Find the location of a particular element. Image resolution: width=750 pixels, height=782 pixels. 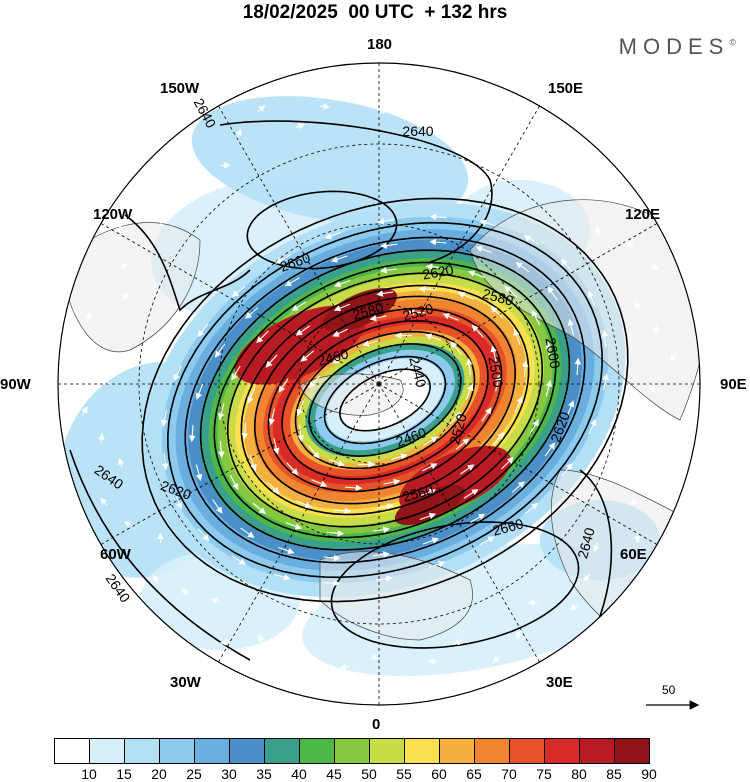

contour-label: 2640 is located at coordinates (417, 131).